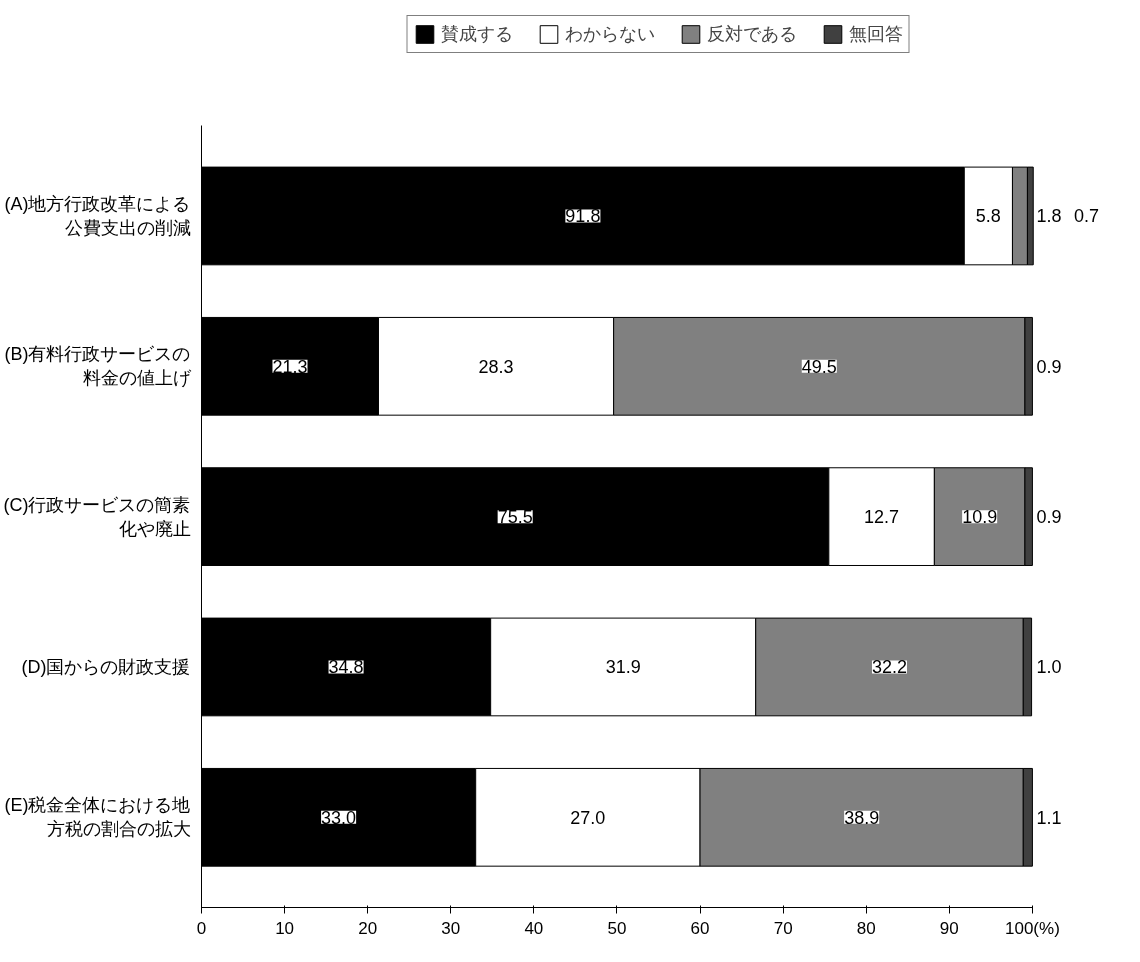 This screenshot has width=1140, height=962. Describe the element at coordinates (583, 216) in the screenshot. I see `data-label: 91.8` at that location.